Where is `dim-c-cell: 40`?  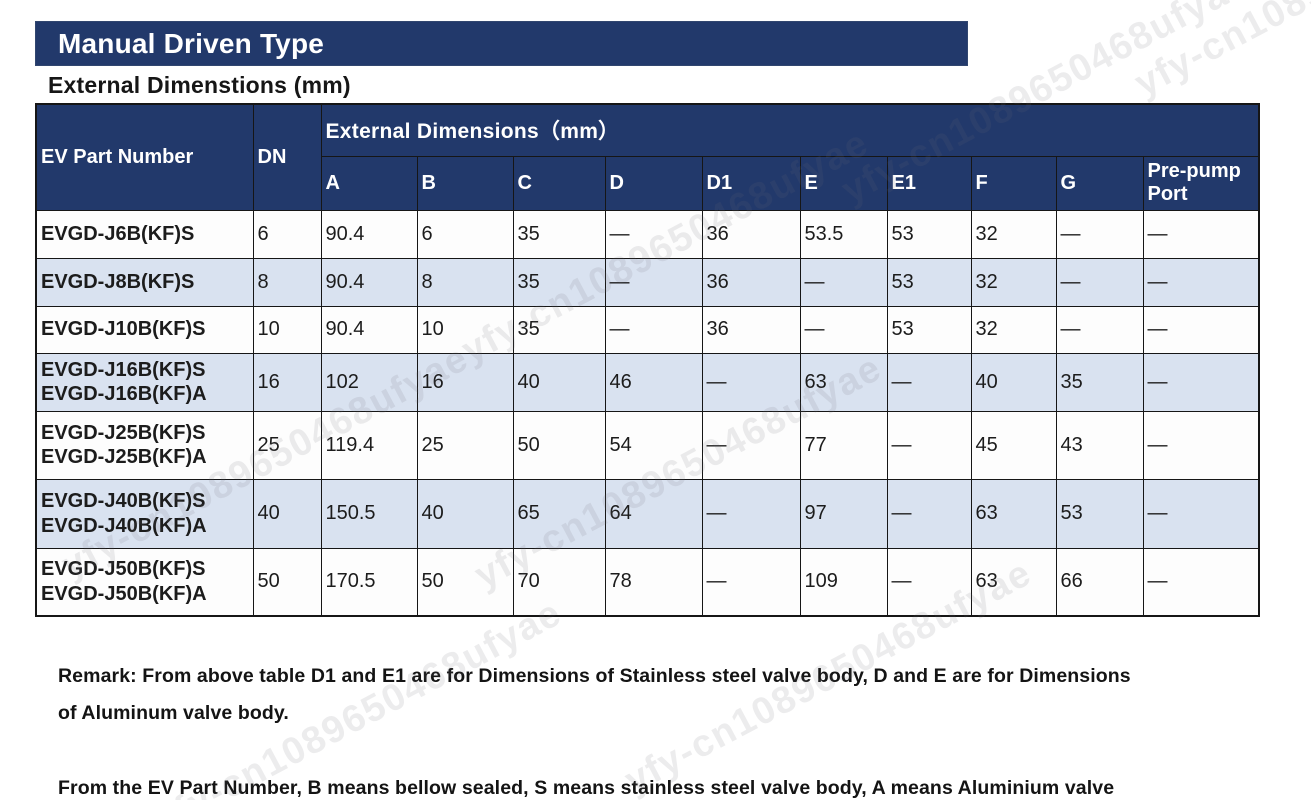 dim-c-cell: 40 is located at coordinates (559, 382).